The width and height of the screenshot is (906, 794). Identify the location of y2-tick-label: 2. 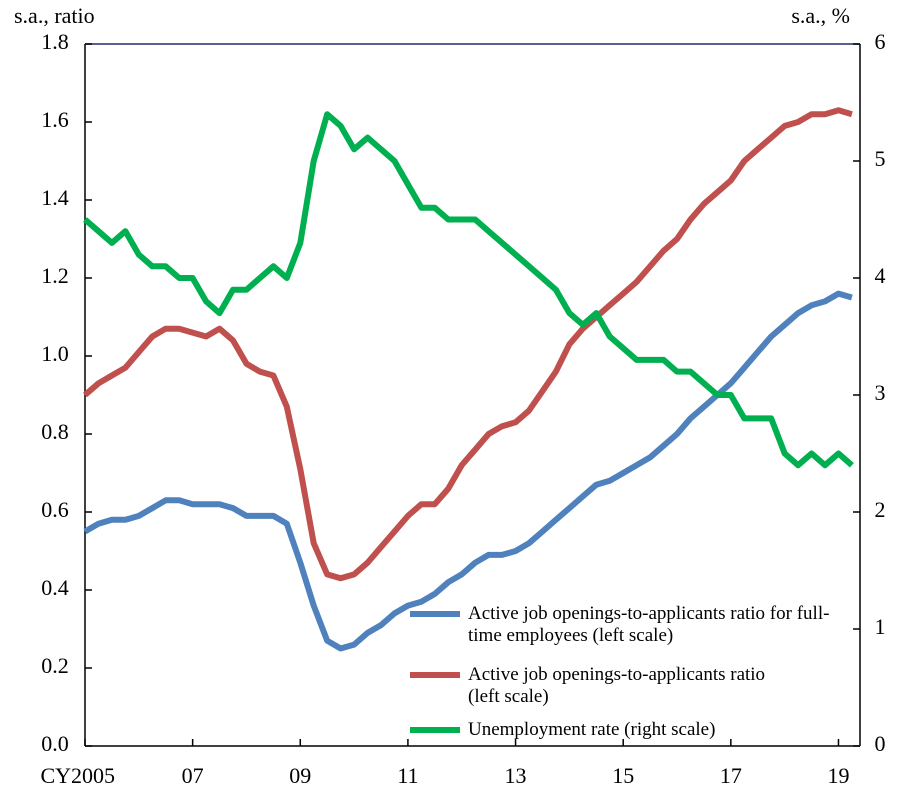
(880, 509).